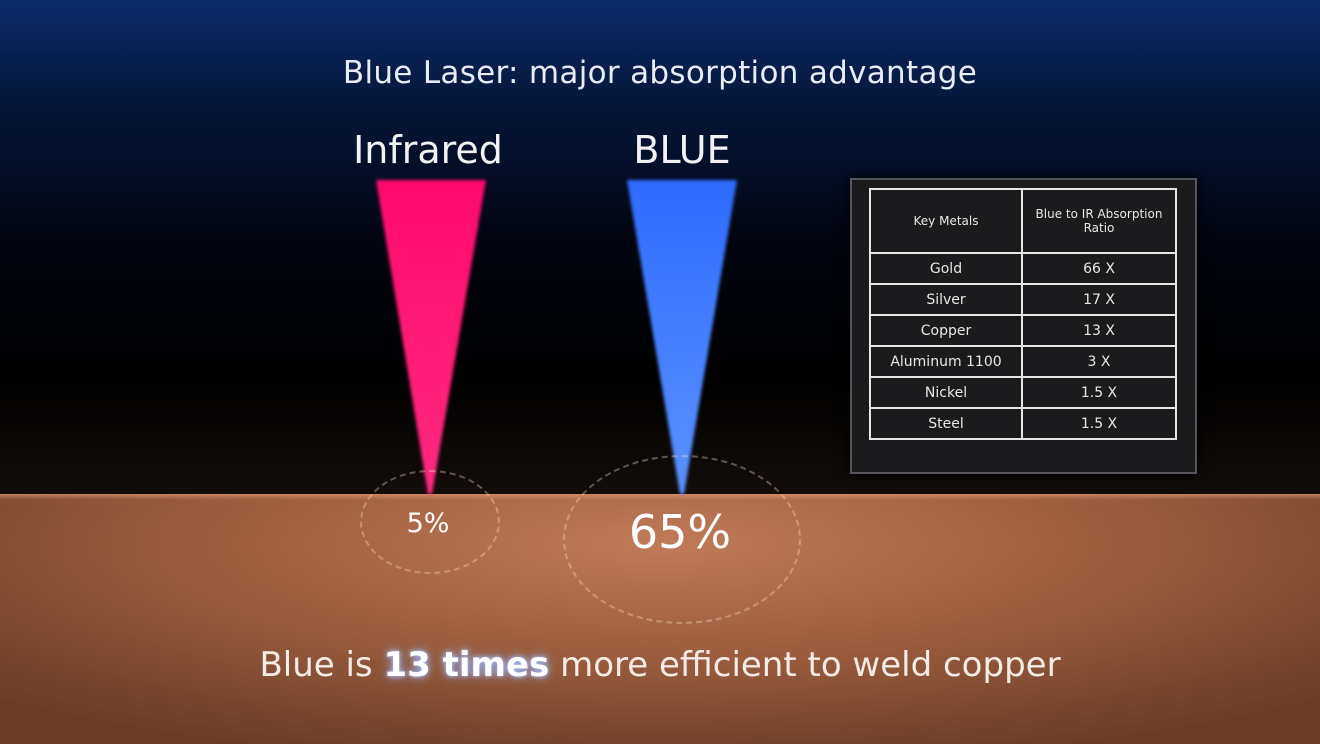 The image size is (1320, 744). What do you see at coordinates (1099, 268) in the screenshot?
I see `ratio: 66 X` at bounding box center [1099, 268].